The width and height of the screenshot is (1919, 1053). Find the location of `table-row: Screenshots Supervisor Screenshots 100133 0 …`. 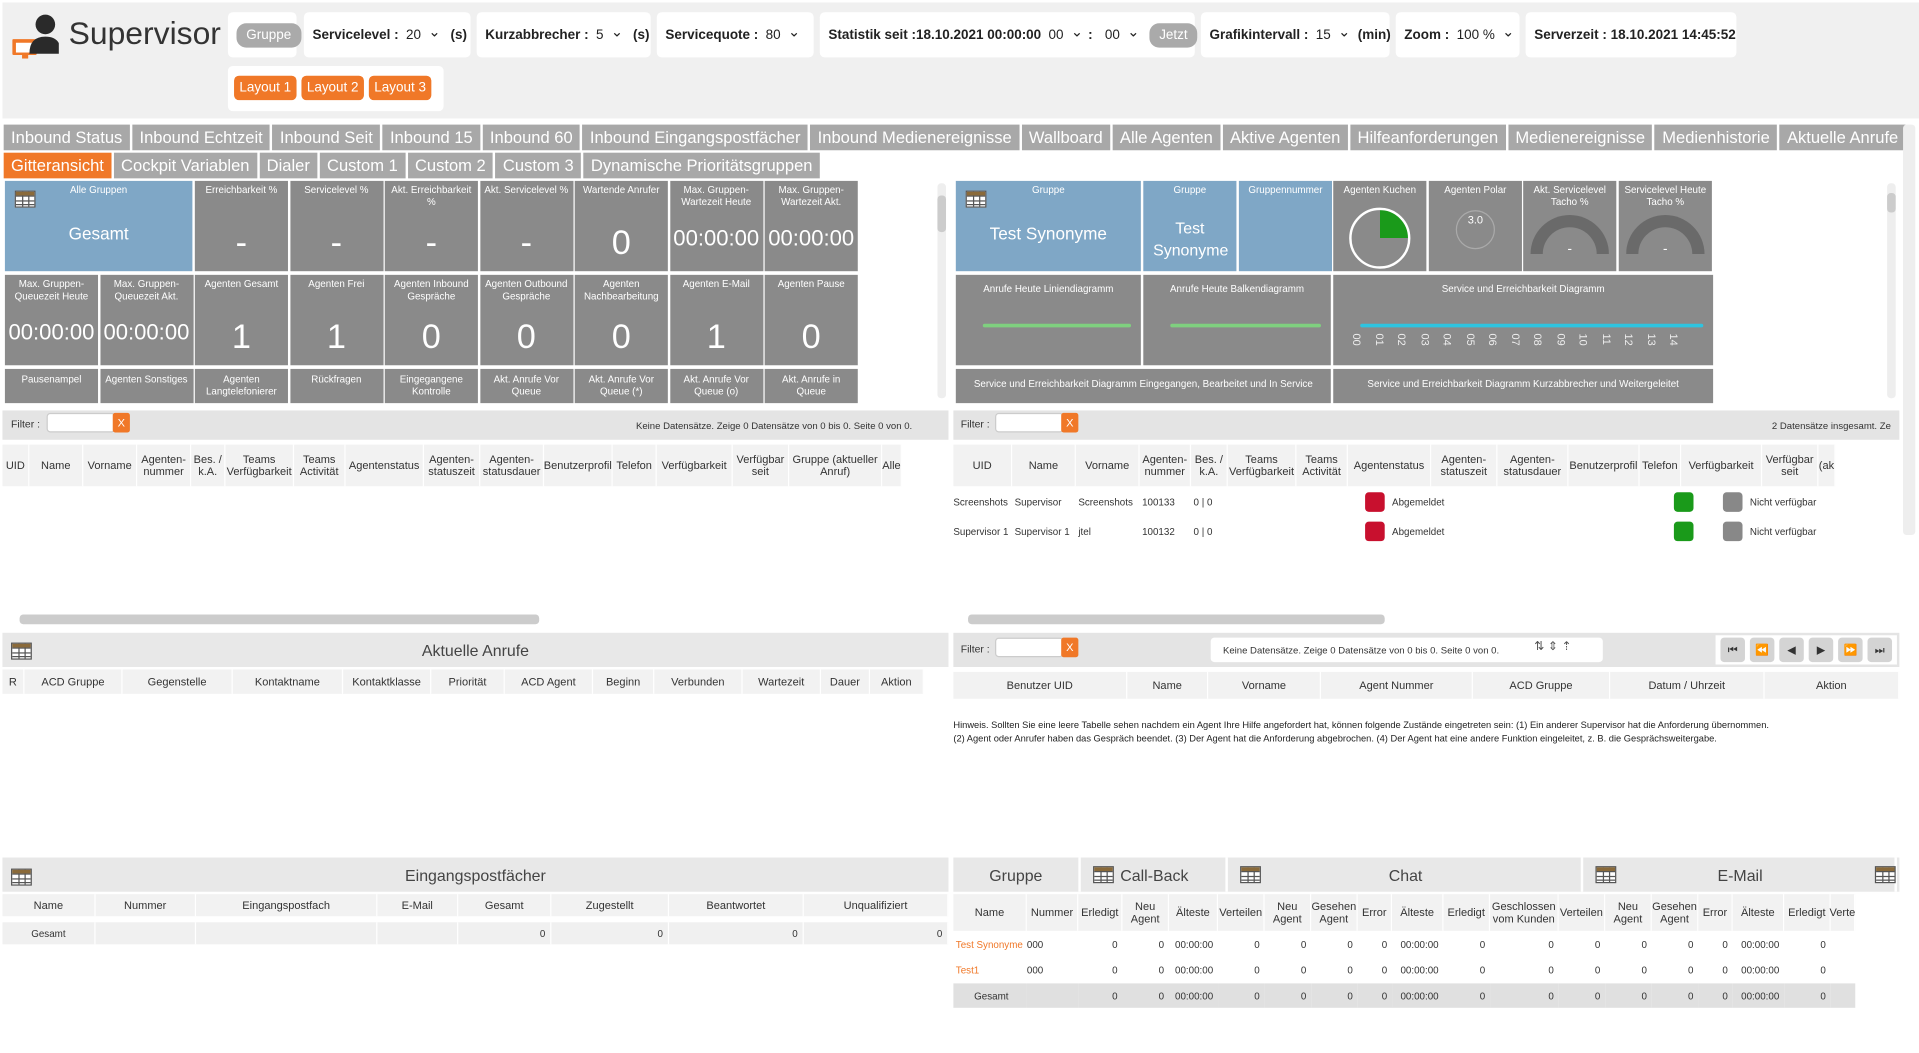

table-row: Screenshots Supervisor Screenshots 100133 0 … is located at coordinates (1426, 502).